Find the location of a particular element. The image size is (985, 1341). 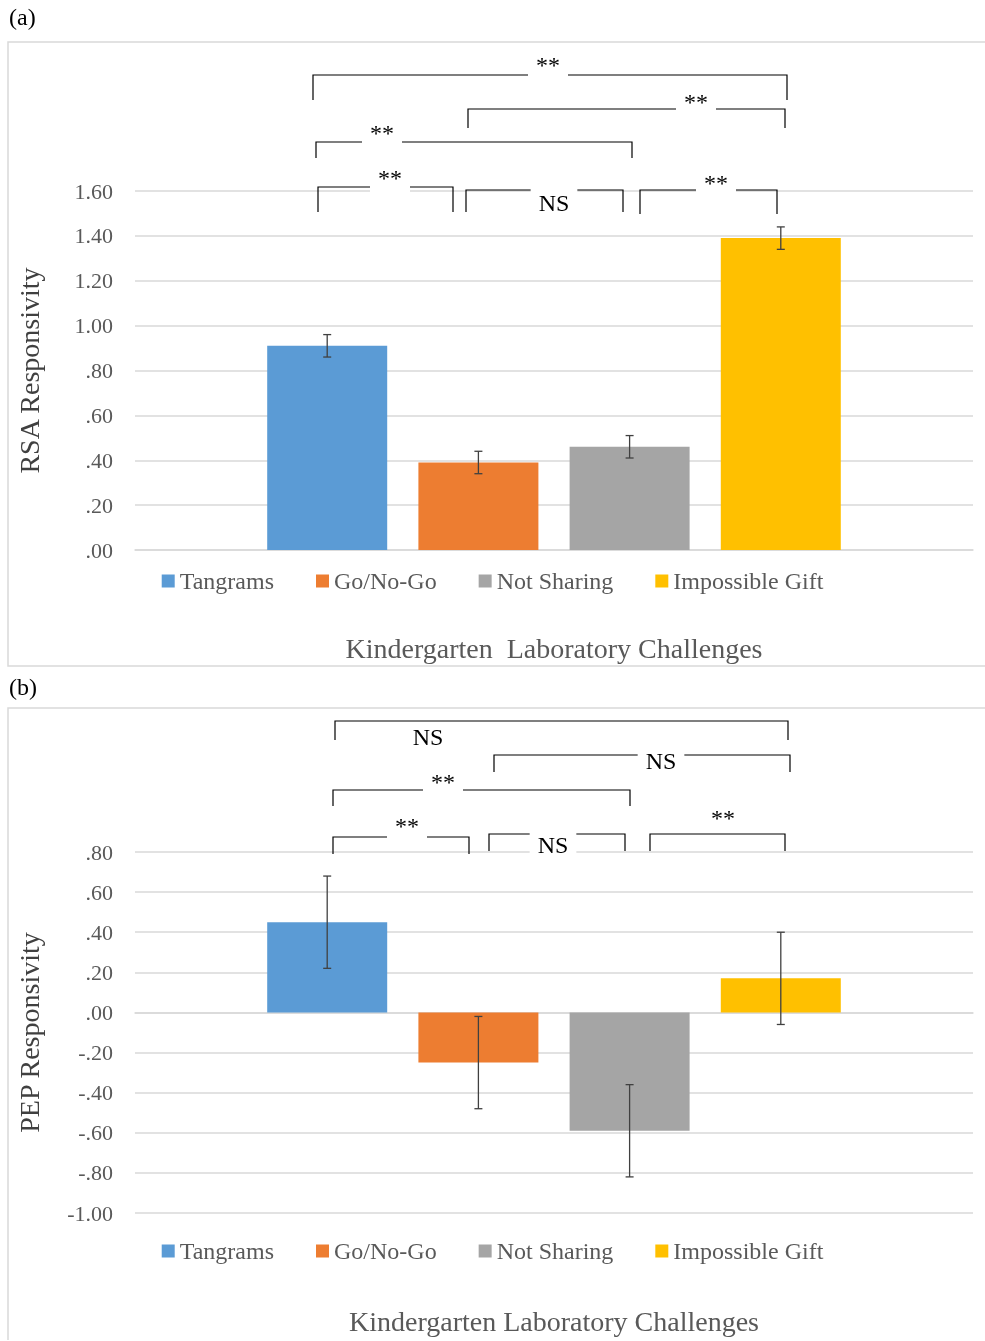

y-tick-label: -.20 is located at coordinates (95, 1053).